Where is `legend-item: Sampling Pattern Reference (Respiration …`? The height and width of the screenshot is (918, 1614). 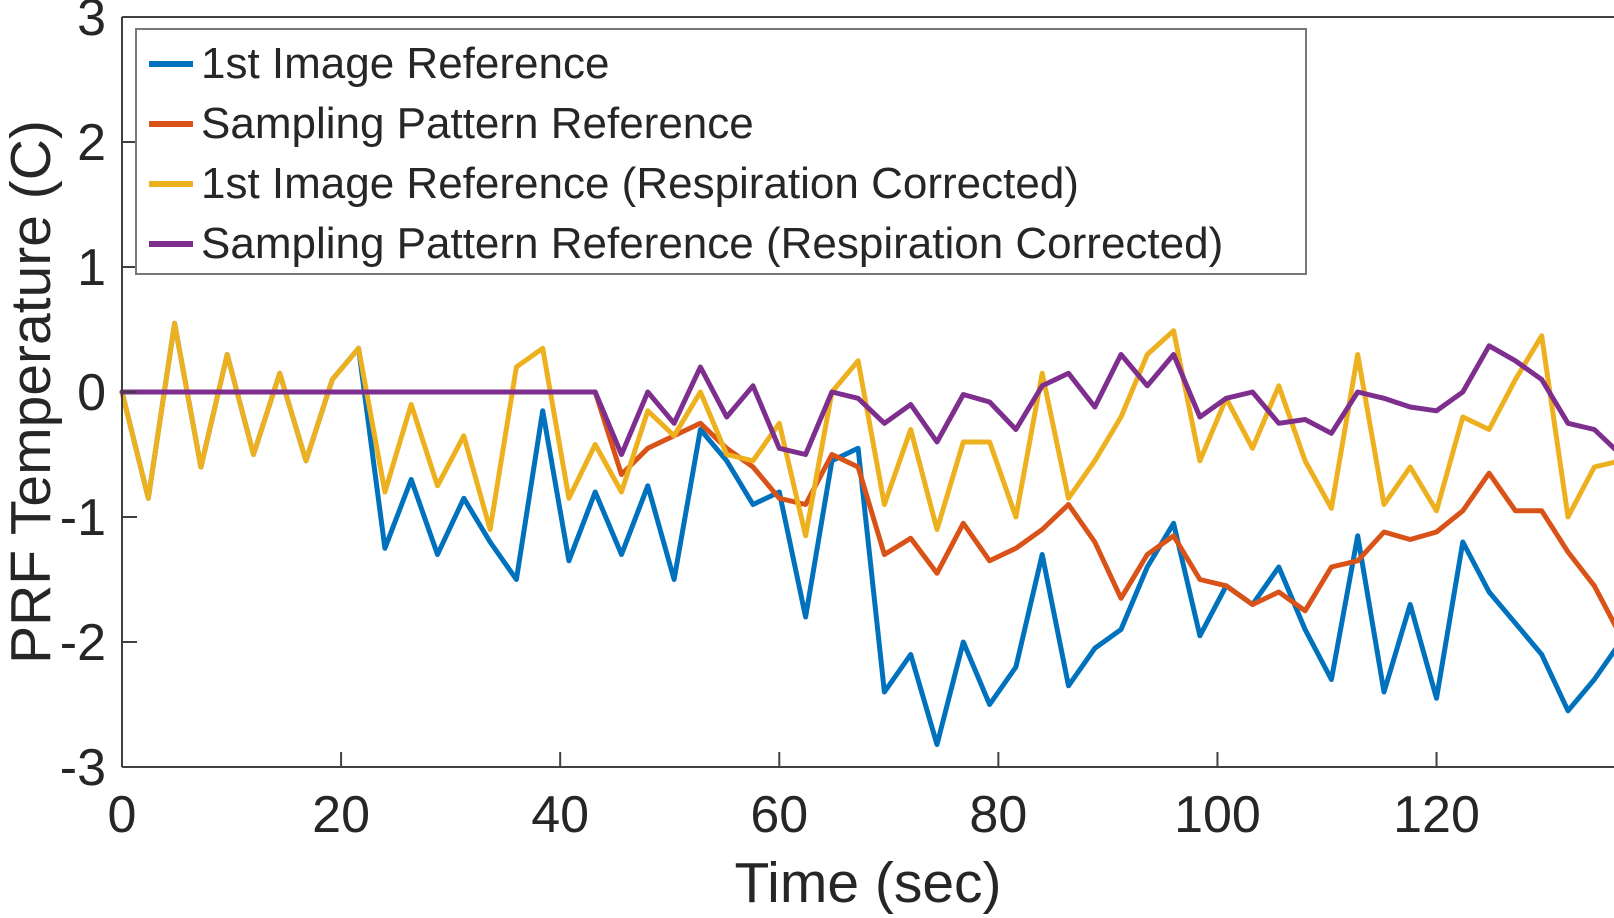
legend-item: Sampling Pattern Reference (Respiration … is located at coordinates (727, 243).